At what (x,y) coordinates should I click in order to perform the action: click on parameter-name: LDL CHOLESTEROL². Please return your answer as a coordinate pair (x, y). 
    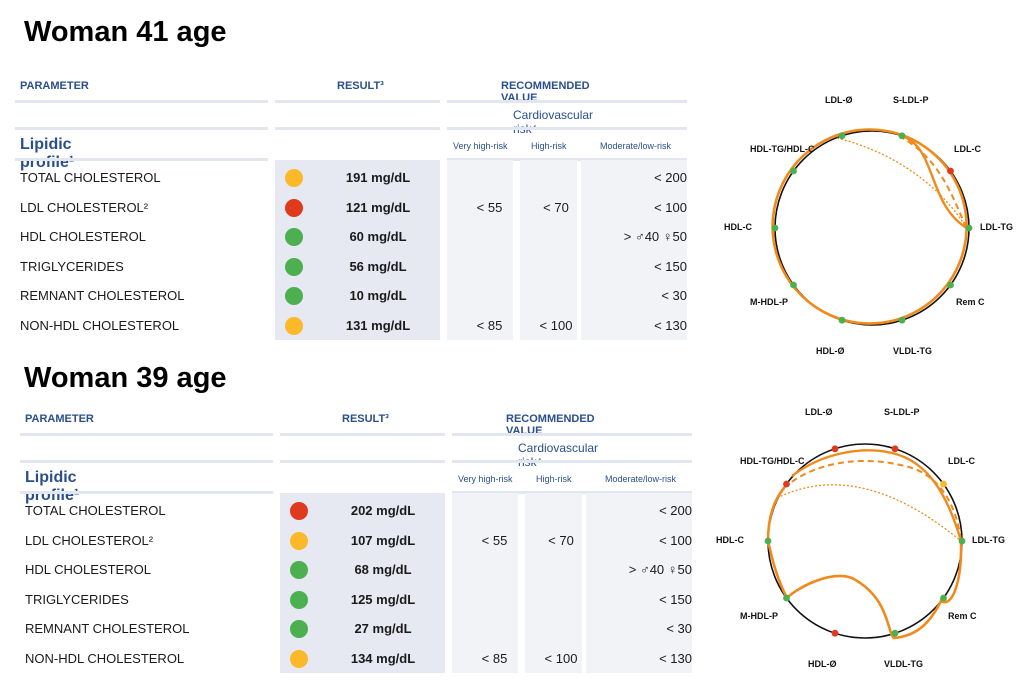
    Looking at the image, I should click on (89, 540).